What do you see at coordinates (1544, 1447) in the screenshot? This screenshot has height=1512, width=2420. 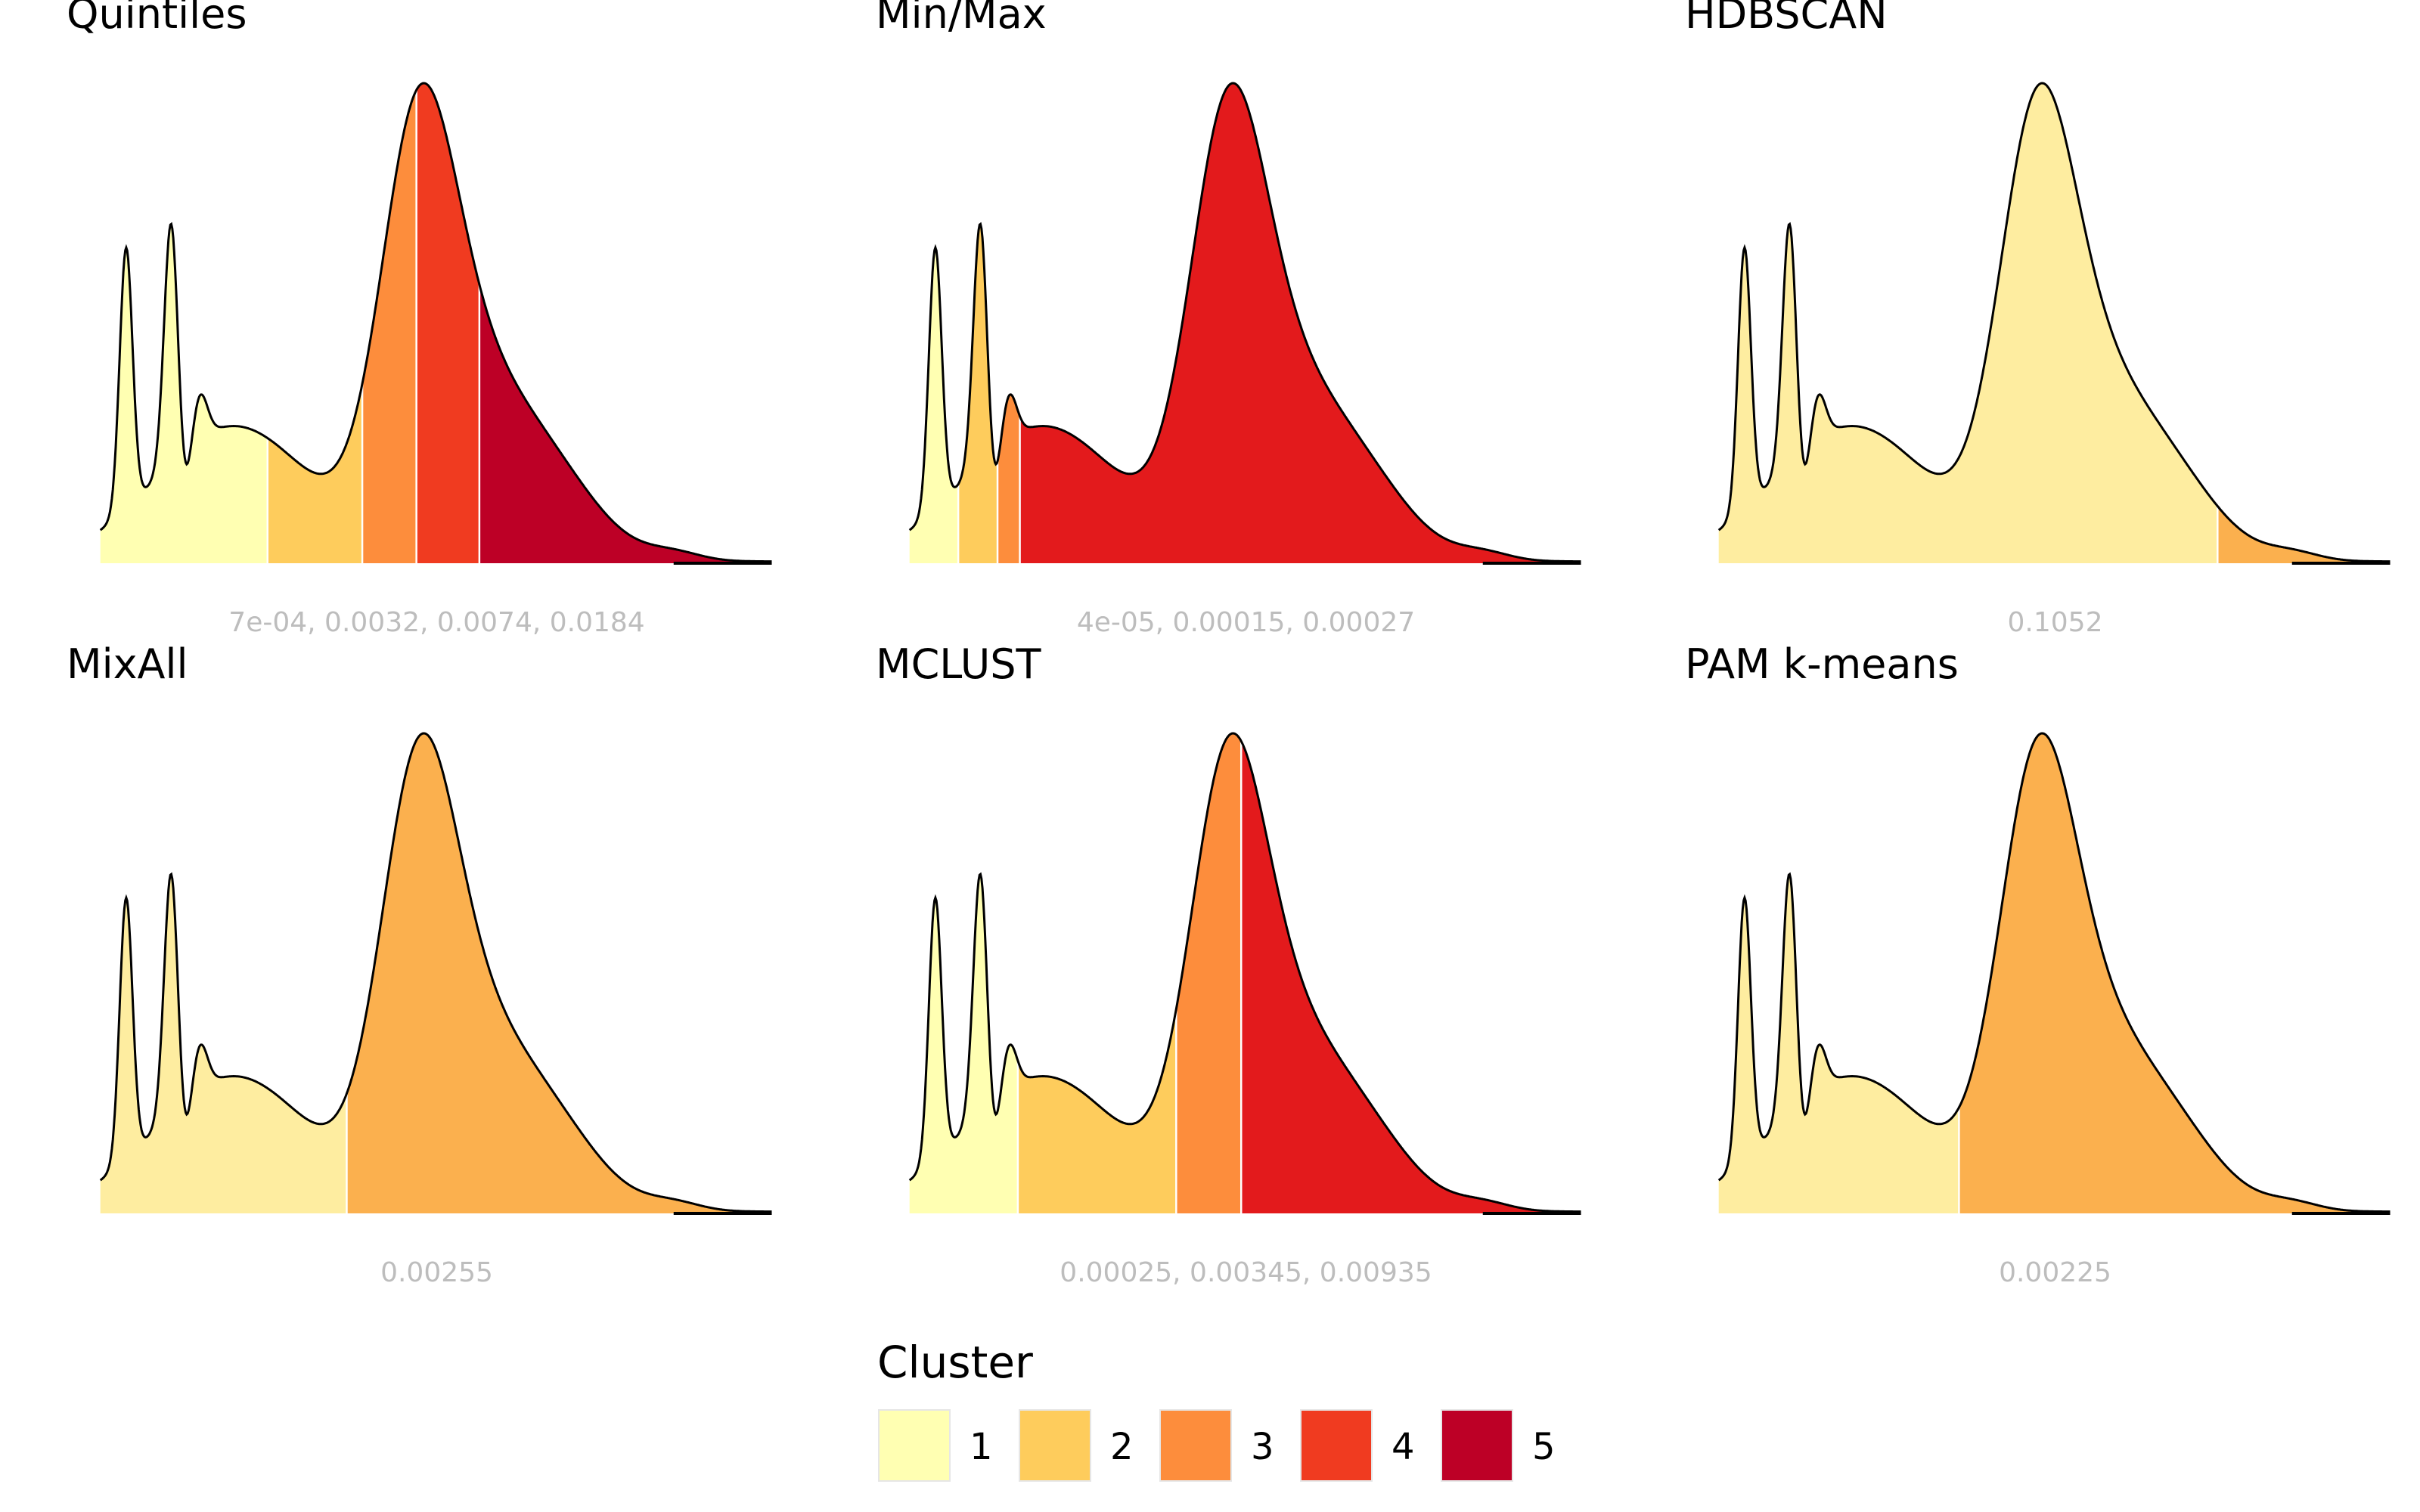 I see `legend-label: 5` at bounding box center [1544, 1447].